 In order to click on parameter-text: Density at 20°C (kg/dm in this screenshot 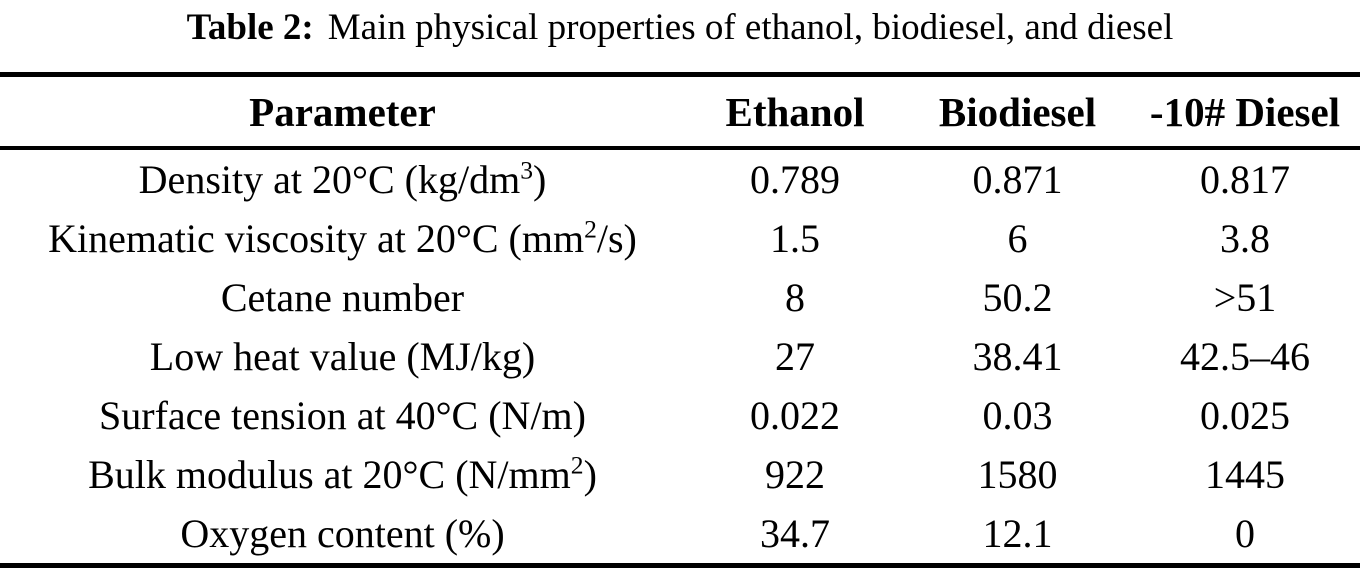, I will do `click(329, 179)`.